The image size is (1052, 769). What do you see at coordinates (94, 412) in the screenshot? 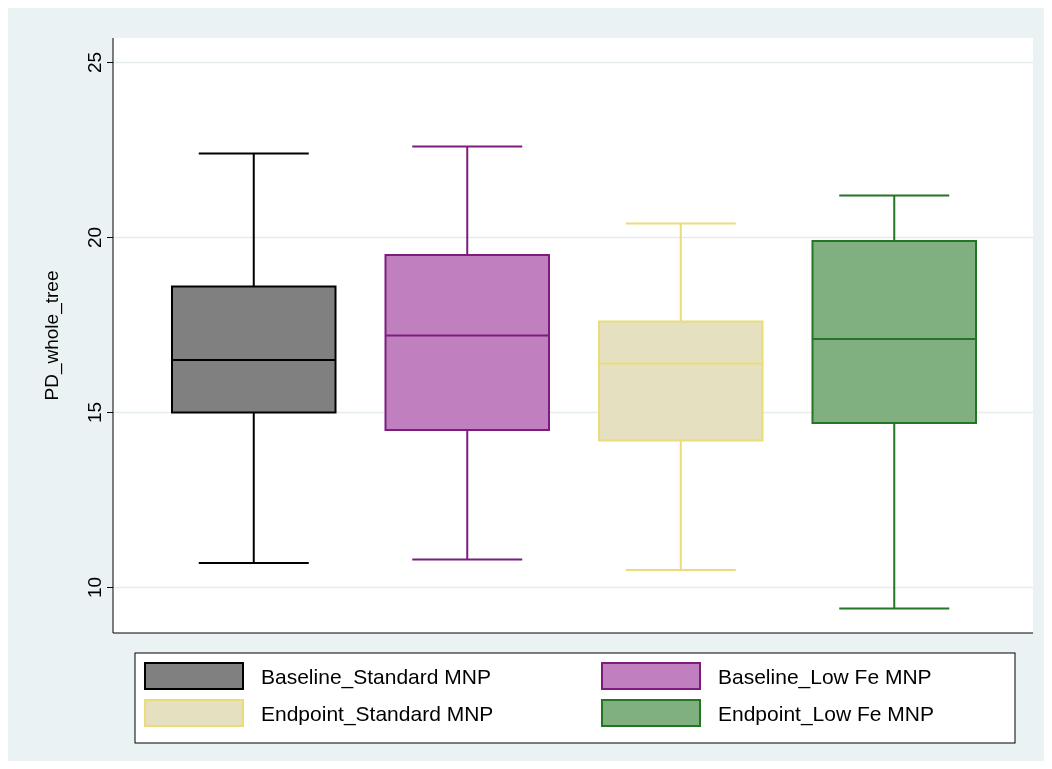
I see `y-tick-label: 15` at bounding box center [94, 412].